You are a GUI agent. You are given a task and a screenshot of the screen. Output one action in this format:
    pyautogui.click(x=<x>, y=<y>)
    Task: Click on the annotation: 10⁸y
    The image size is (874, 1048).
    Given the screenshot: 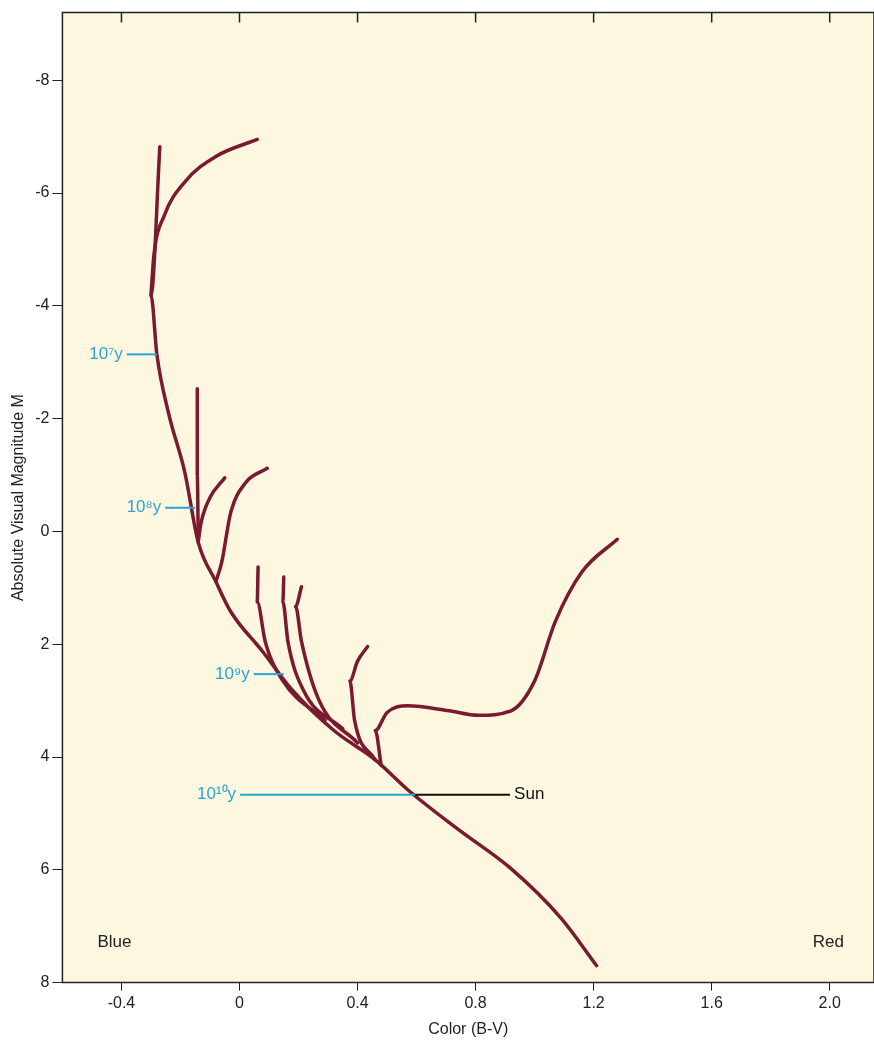 What is the action you would take?
    pyautogui.click(x=144, y=507)
    